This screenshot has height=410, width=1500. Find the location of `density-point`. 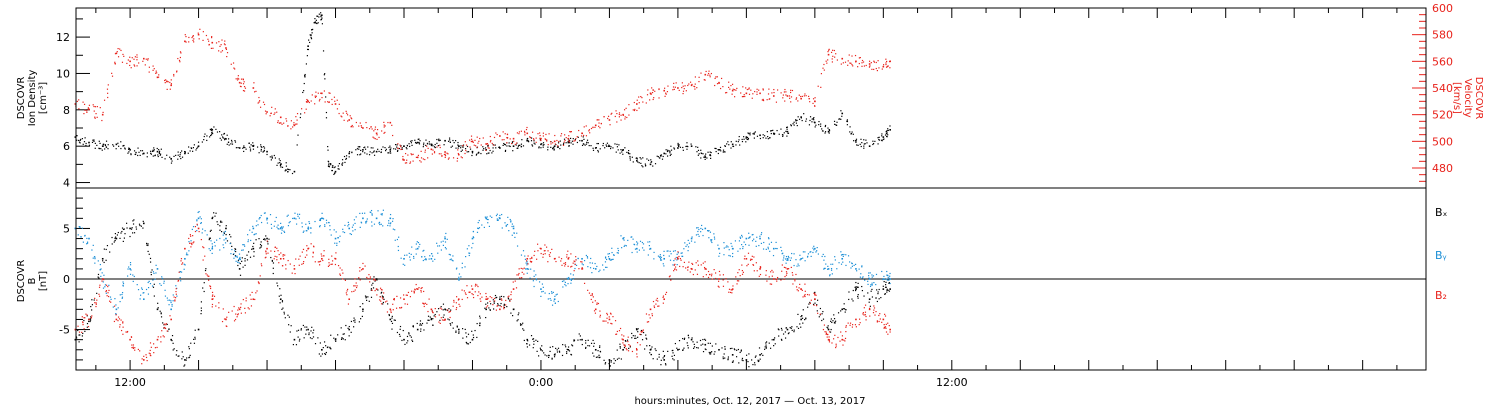

density-point is located at coordinates (116, 144).